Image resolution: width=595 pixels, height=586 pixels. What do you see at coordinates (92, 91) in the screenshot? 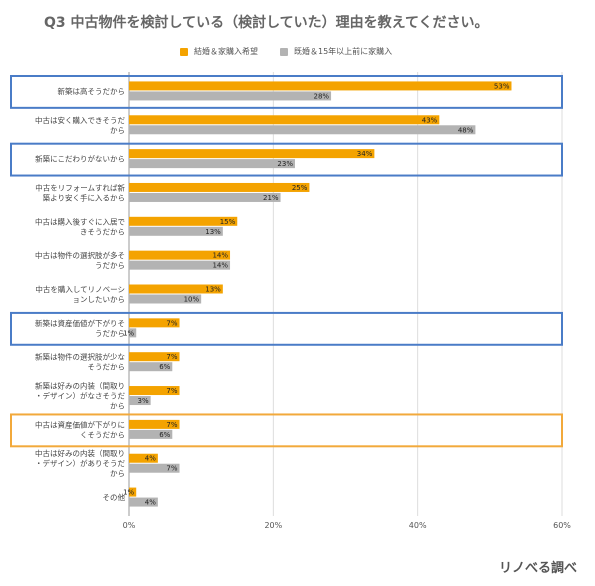
I see `category-label: 新築は高そうだから` at bounding box center [92, 91].